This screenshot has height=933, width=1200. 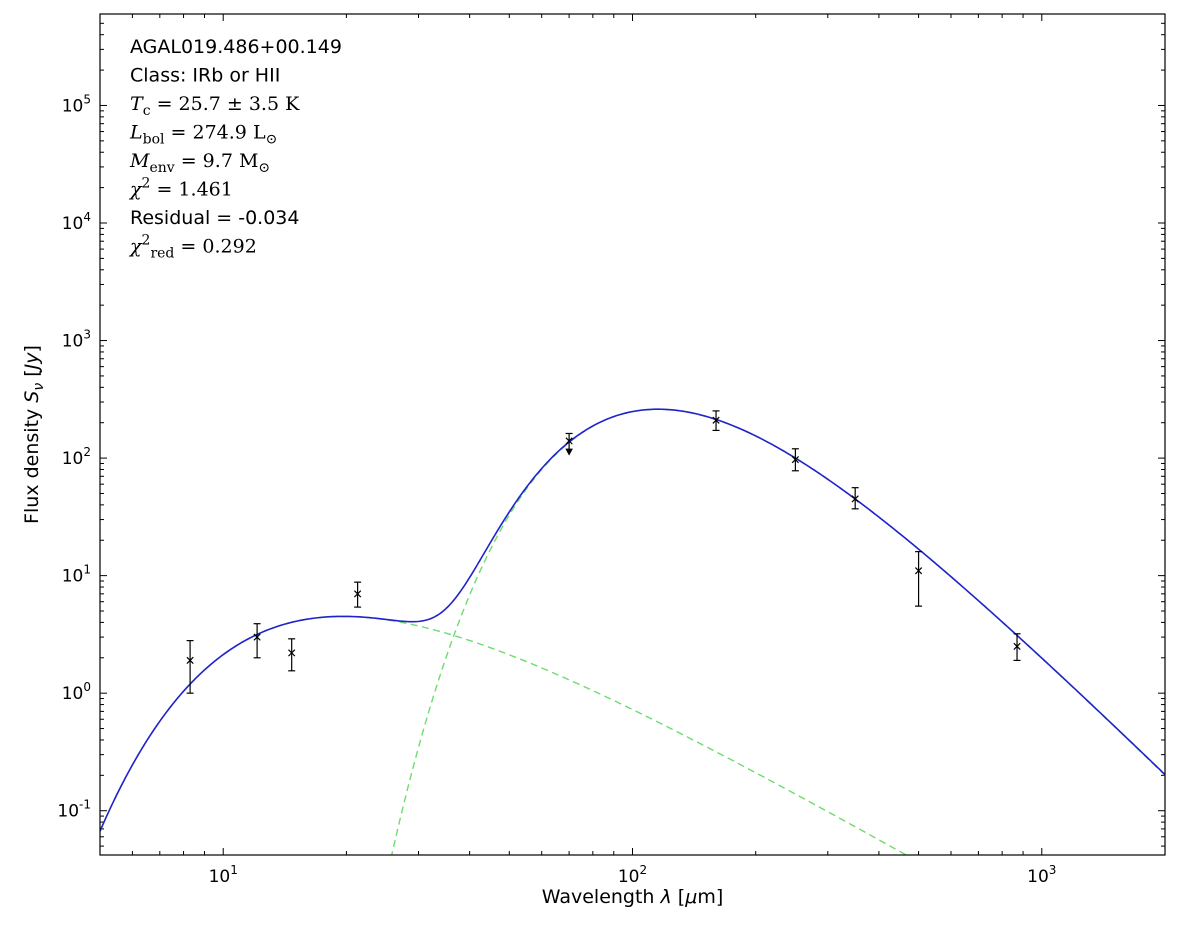 I want to click on svg-text: 10⁰, so click(x=76, y=692).